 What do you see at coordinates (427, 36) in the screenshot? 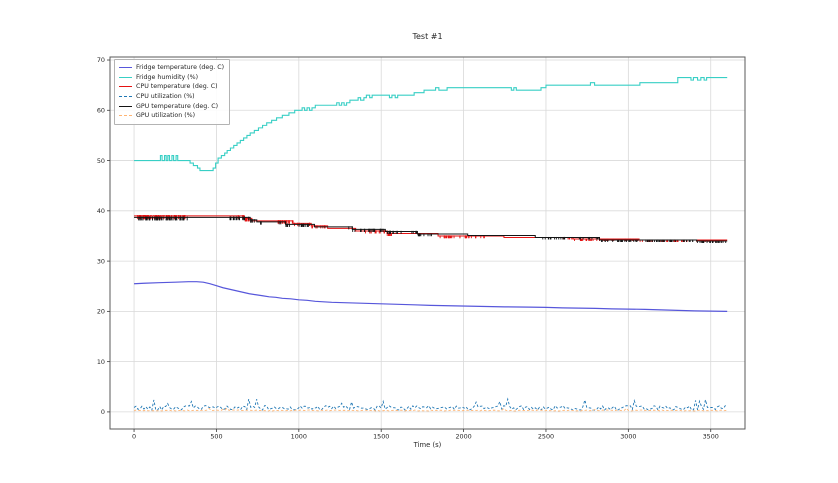
I see `chart-title: Test #1` at bounding box center [427, 36].